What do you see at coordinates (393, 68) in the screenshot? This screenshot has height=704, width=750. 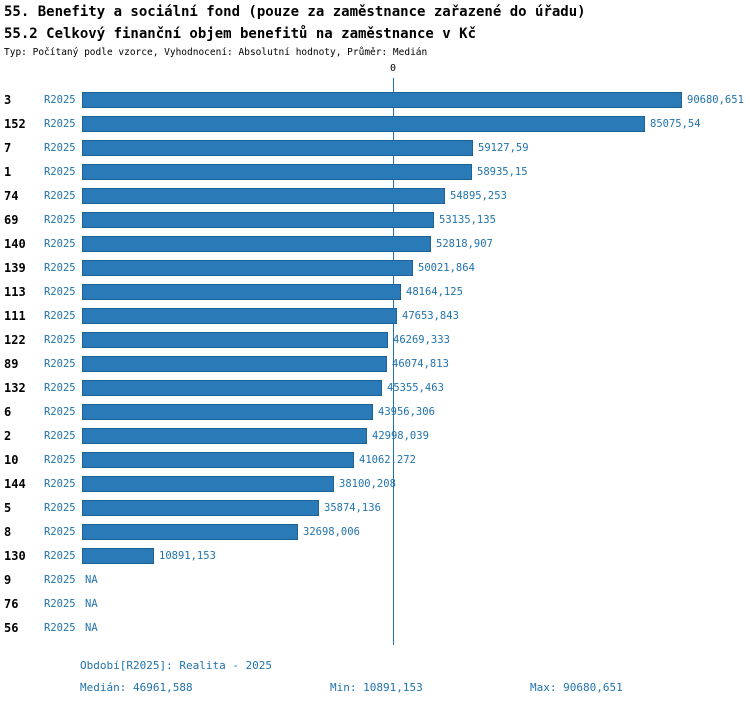 I see `axis-zero-label: 0` at bounding box center [393, 68].